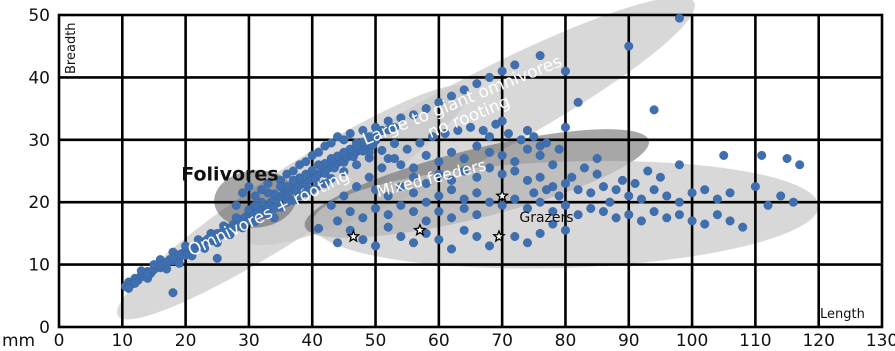  What do you see at coordinates (842, 314) in the screenshot?
I see `x-axis-label: Length` at bounding box center [842, 314].